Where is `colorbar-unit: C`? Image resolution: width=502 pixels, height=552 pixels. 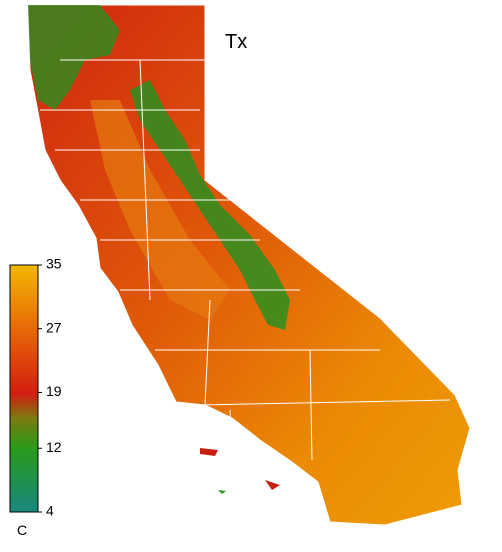 colorbar-unit: C is located at coordinates (22, 530).